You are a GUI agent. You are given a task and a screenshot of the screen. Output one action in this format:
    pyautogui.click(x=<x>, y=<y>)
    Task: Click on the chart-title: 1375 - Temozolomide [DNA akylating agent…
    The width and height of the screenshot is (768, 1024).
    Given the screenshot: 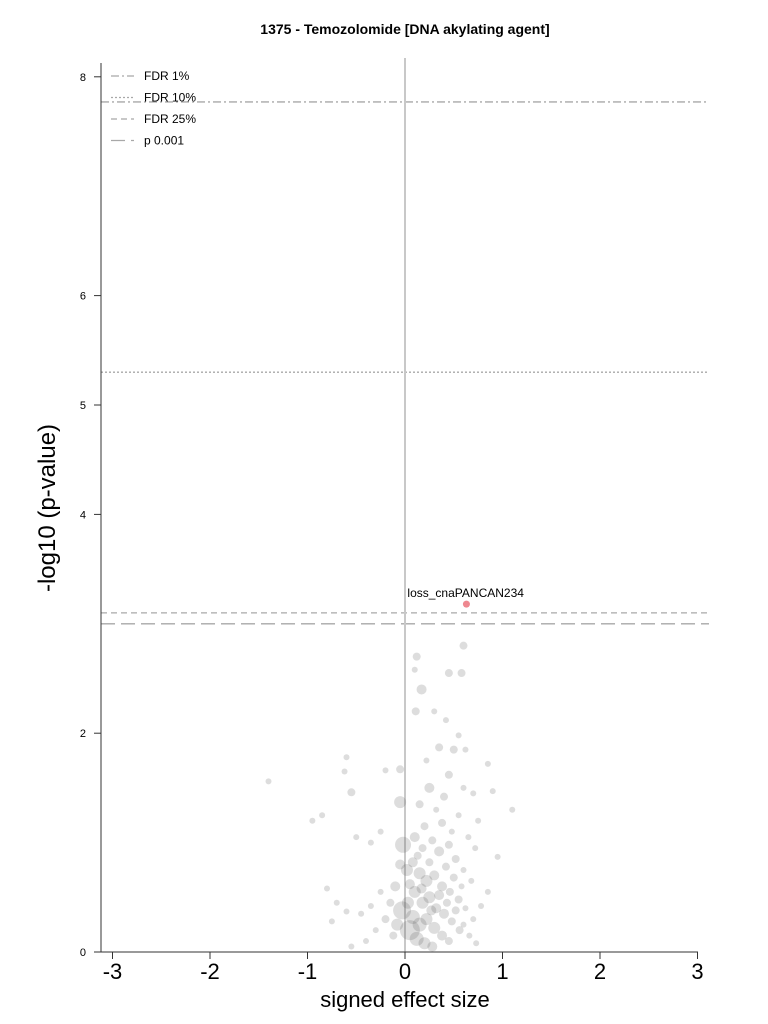 What is the action you would take?
    pyautogui.click(x=404, y=29)
    